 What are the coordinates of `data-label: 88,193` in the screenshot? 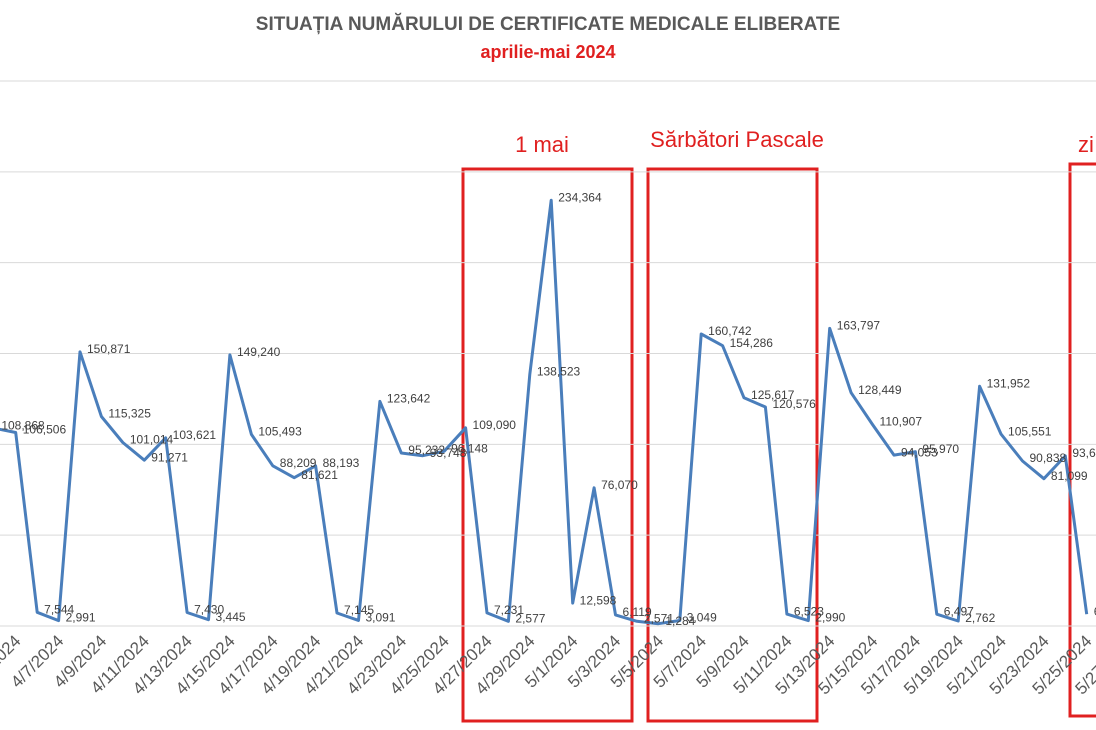 It's located at (341, 463).